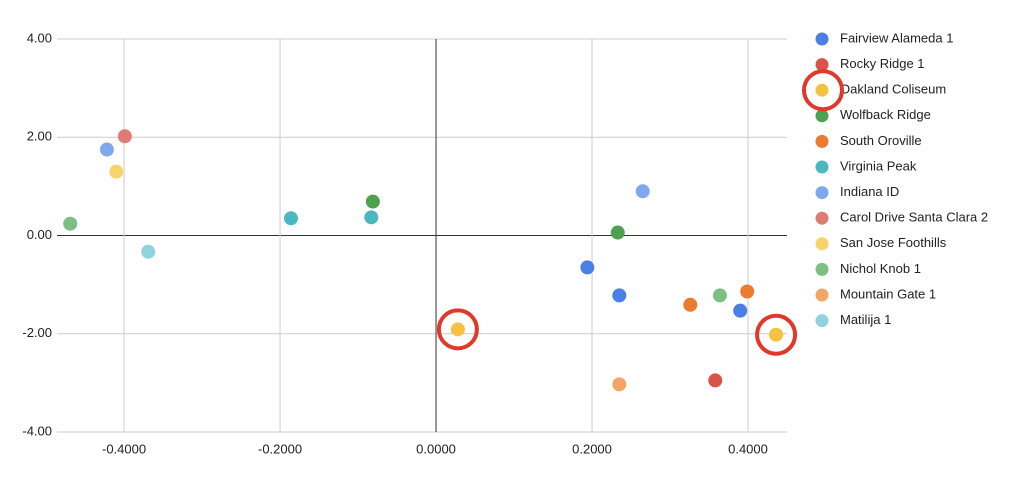  Describe the element at coordinates (881, 140) in the screenshot. I see `legend-label: South Oroville` at that location.